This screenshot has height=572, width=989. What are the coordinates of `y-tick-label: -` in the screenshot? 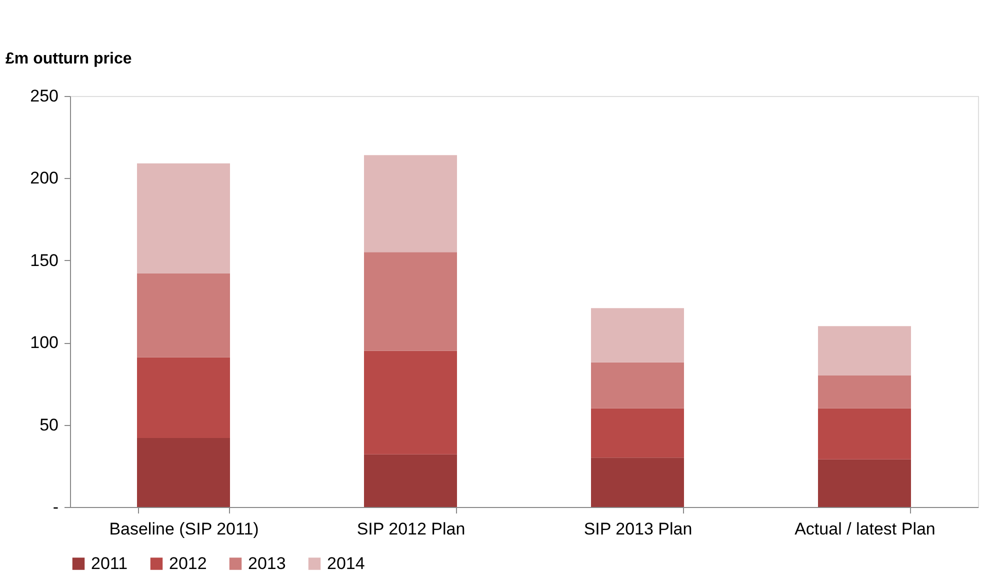 It's located at (55, 507).